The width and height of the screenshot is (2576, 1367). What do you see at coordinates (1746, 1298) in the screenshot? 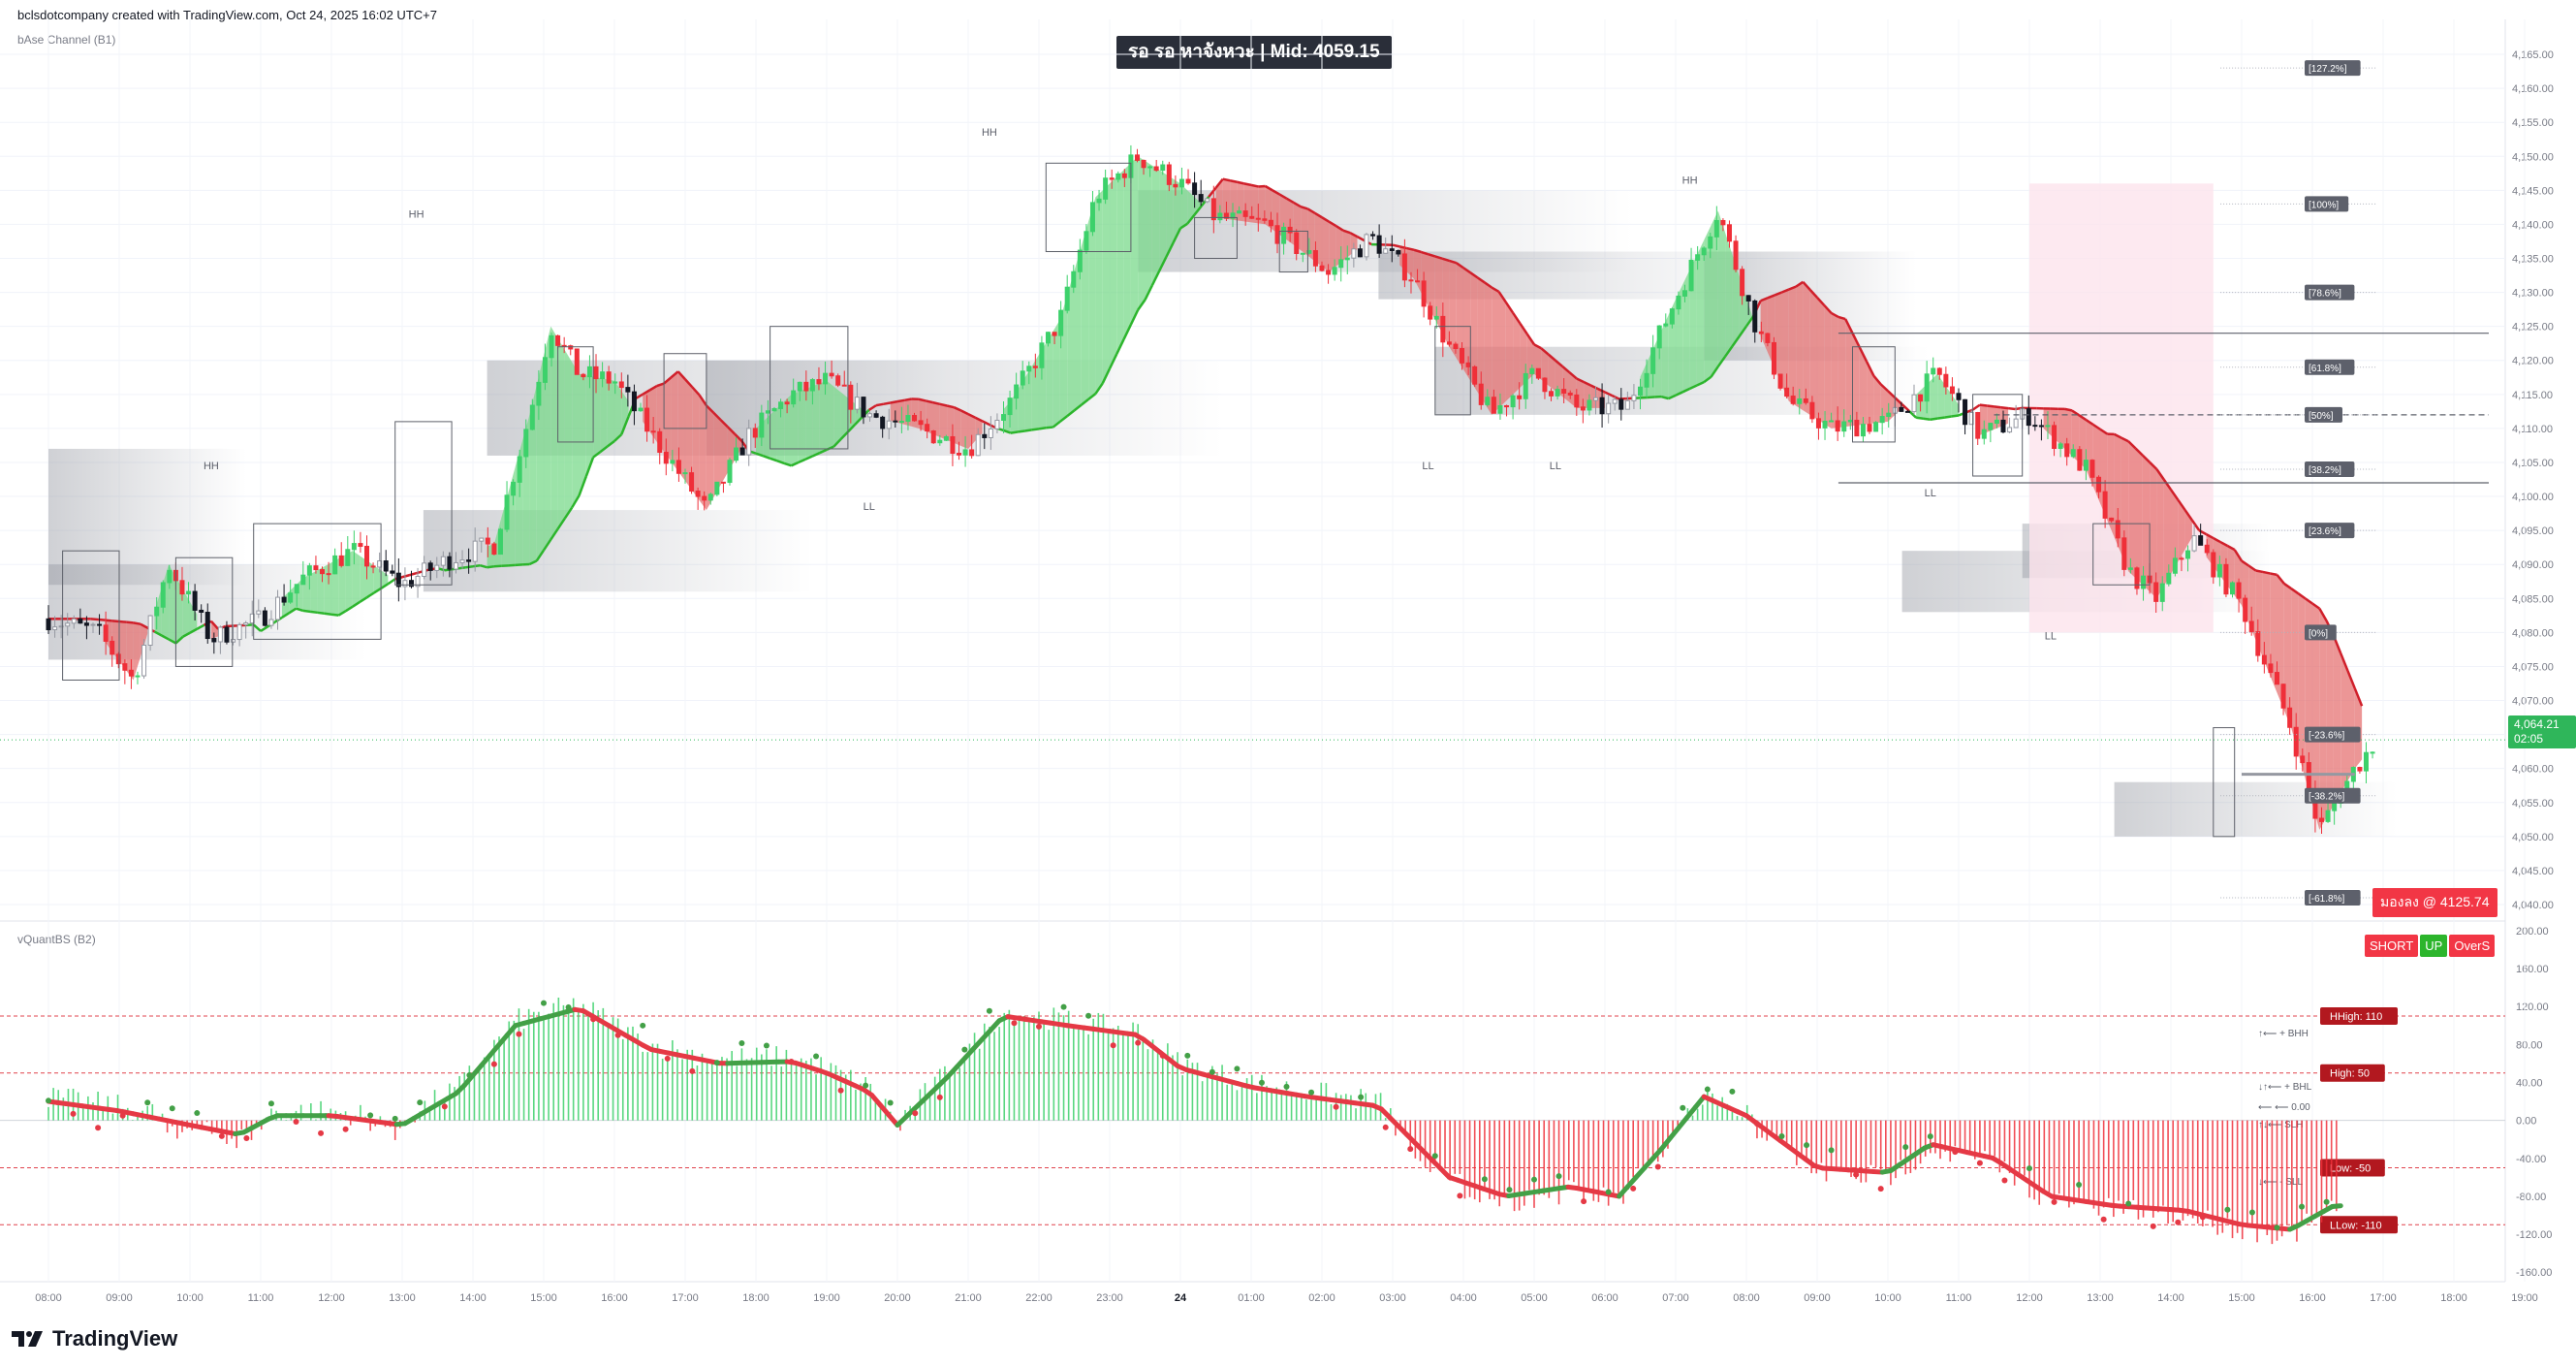
I see `time-tick-label: 08:00` at bounding box center [1746, 1298].